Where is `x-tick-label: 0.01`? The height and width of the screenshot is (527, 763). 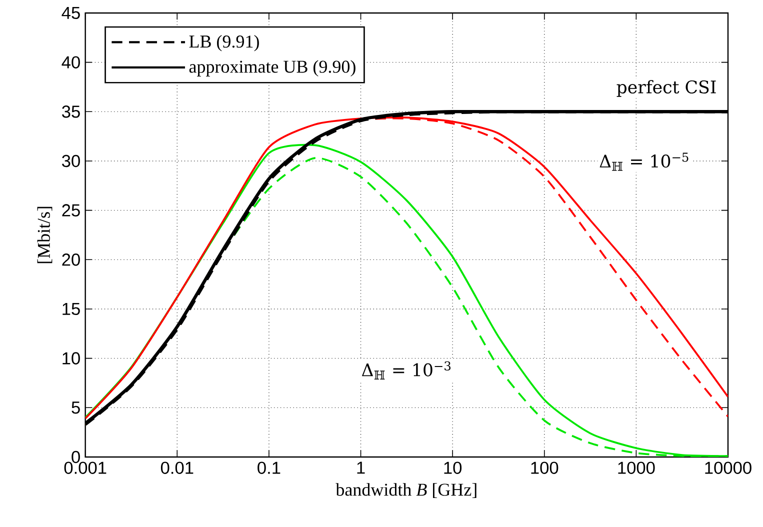
x-tick-label: 0.01 is located at coordinates (177, 468).